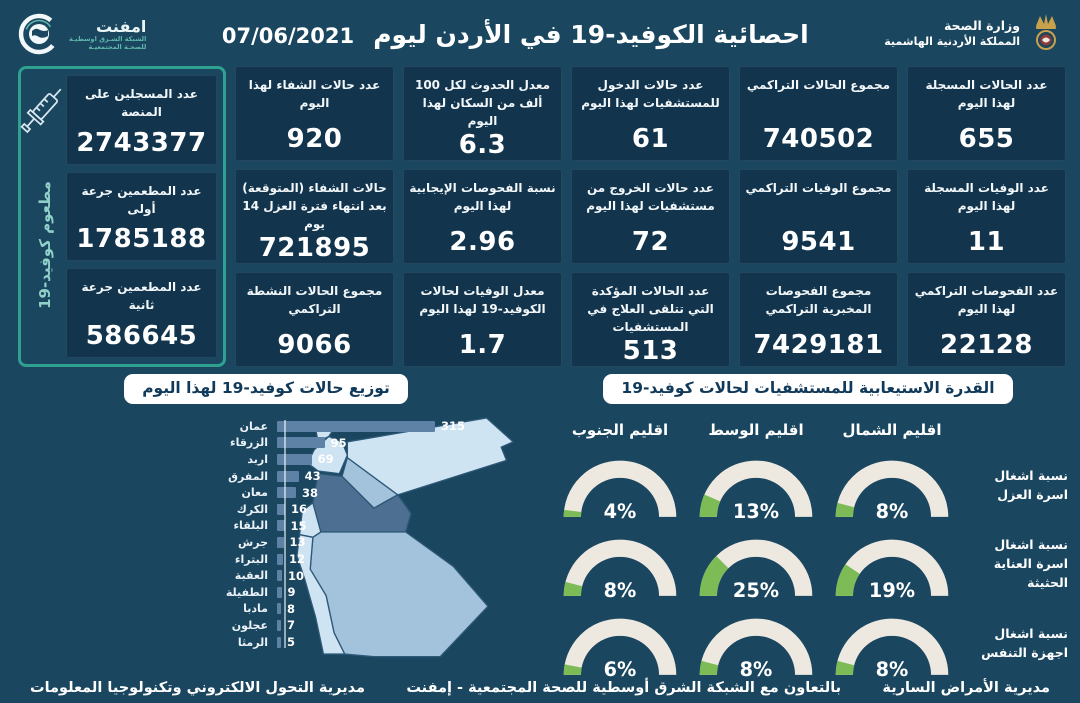  What do you see at coordinates (650, 242) in the screenshot?
I see `stat-value: 72` at bounding box center [650, 242].